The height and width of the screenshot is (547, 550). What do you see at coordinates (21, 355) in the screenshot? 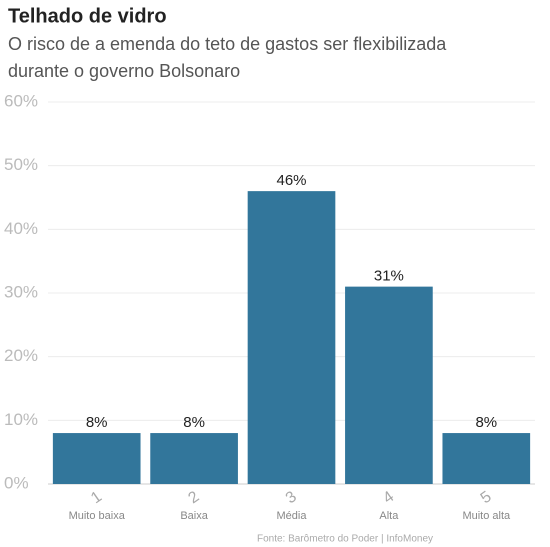
I see `y-tick-label: 20%` at bounding box center [21, 355].